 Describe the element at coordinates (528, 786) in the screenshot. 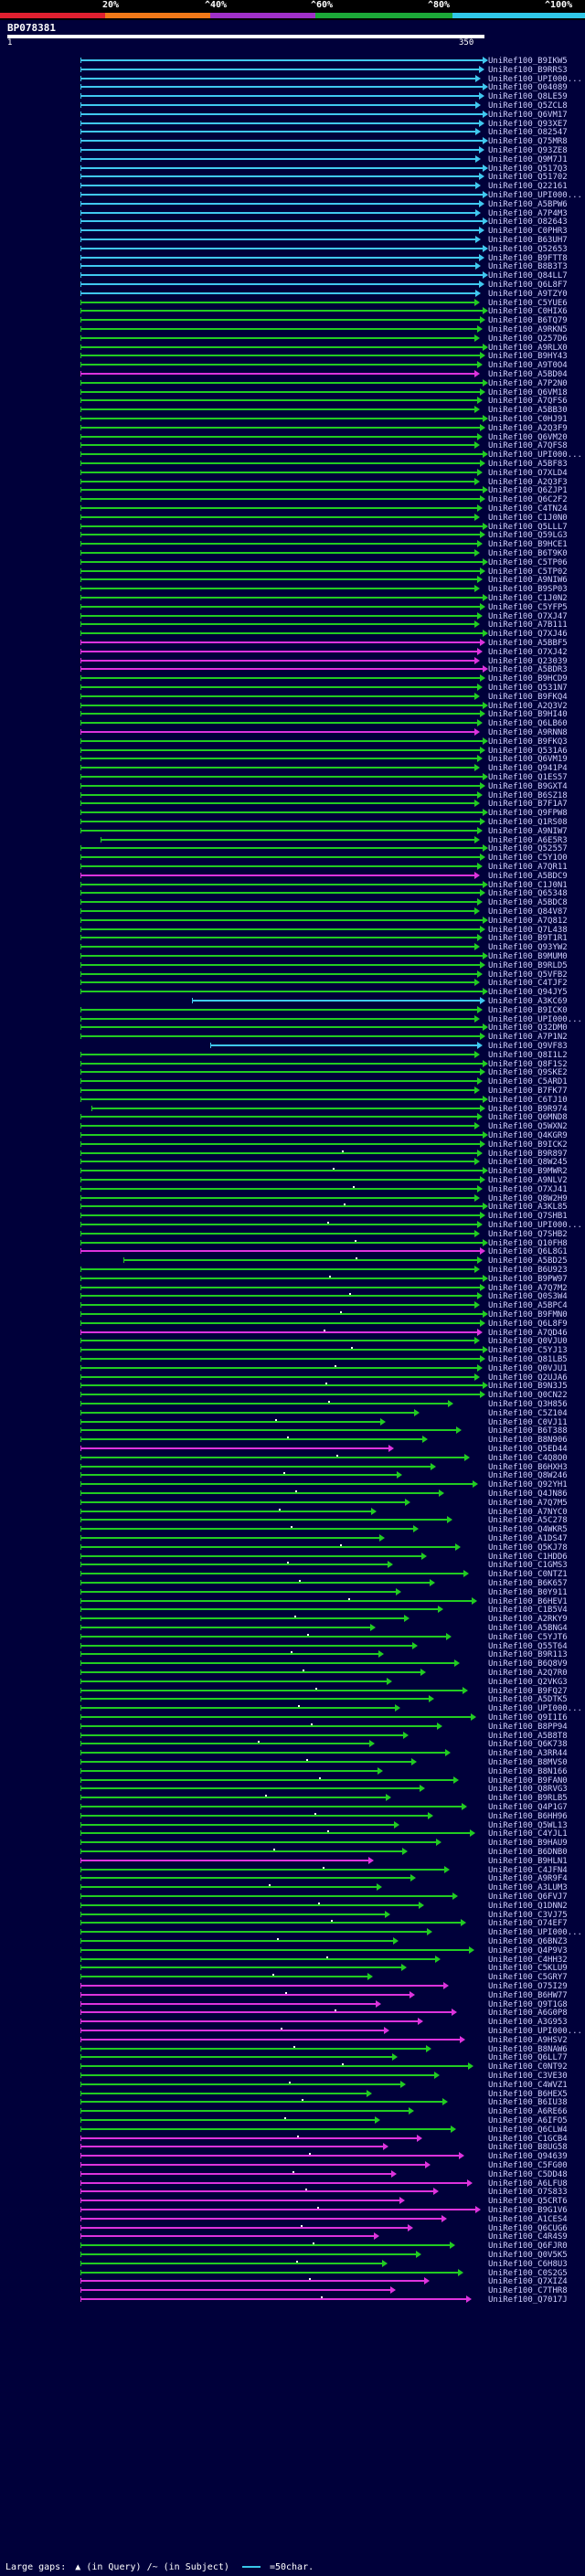

I see `hit-label: UniRef100_B9GXT4` at that location.